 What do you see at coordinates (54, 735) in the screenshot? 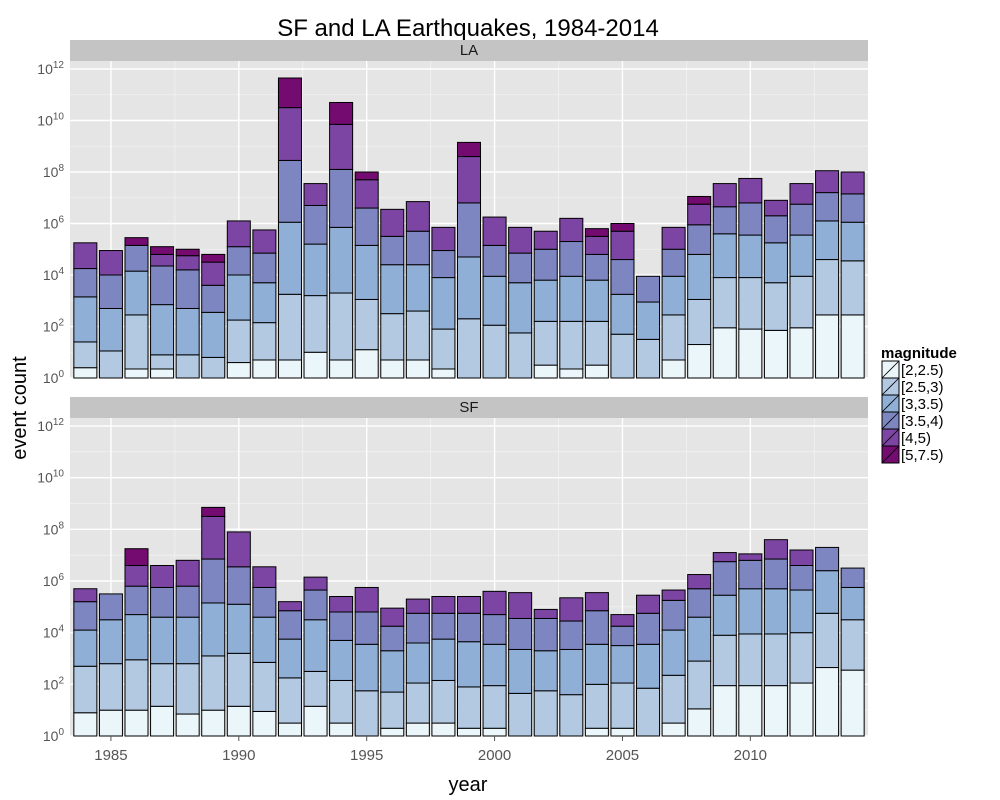
I see `y-tick-label: 10⁰` at bounding box center [54, 735].